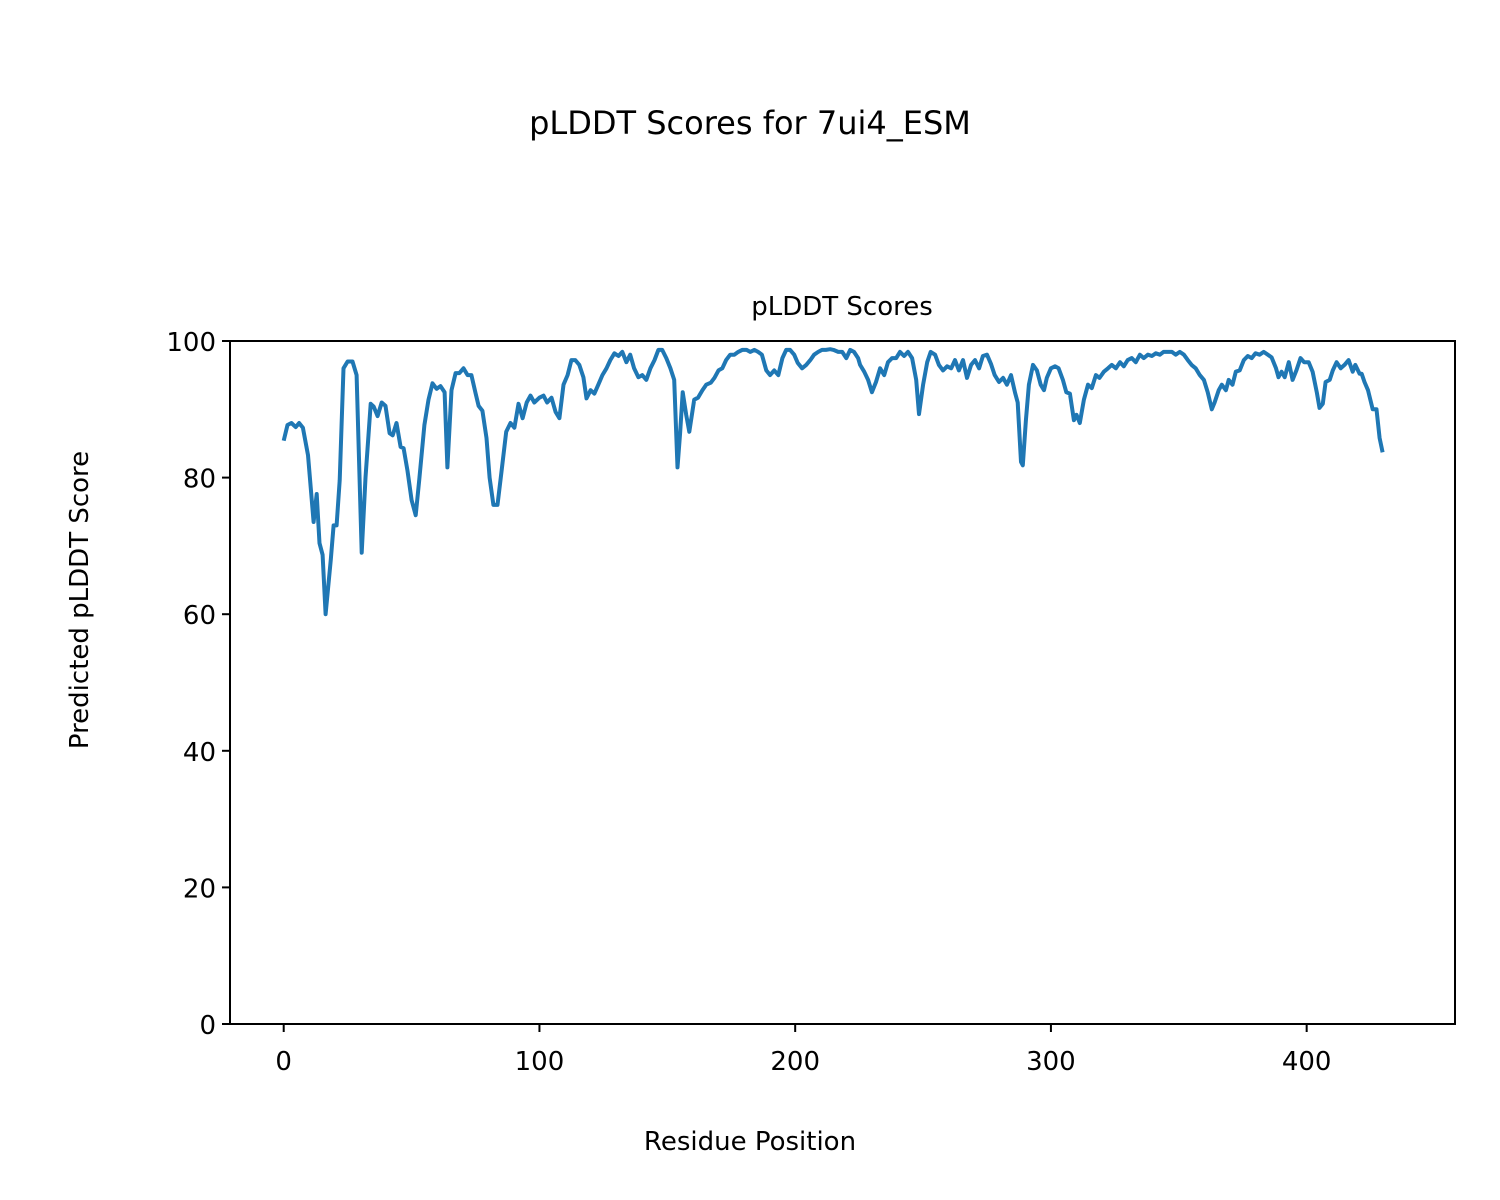 The image size is (1500, 1200). What do you see at coordinates (795, 1062) in the screenshot?
I see `x-tick-label: 200` at bounding box center [795, 1062].